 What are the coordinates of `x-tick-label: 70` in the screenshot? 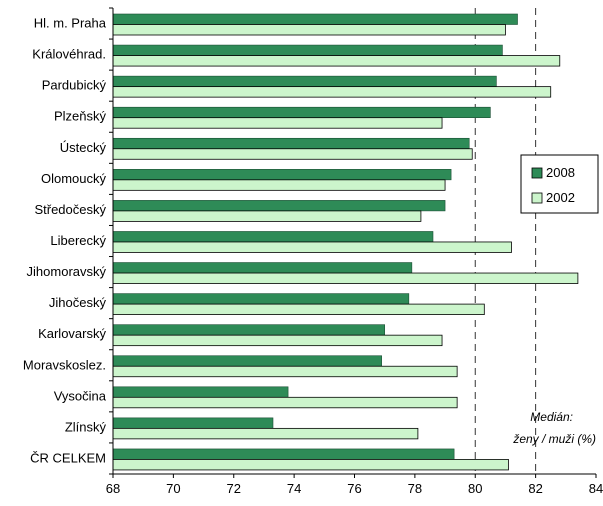 It's located at (173, 488).